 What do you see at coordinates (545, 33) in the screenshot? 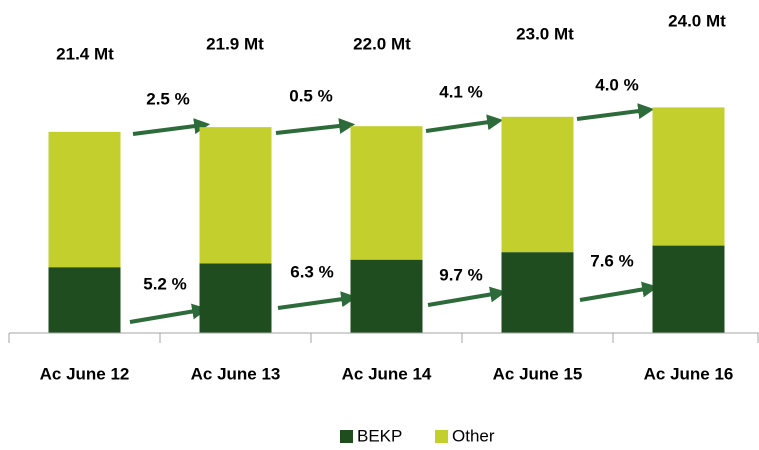
I see `total-label: 23.0 Mt` at bounding box center [545, 33].